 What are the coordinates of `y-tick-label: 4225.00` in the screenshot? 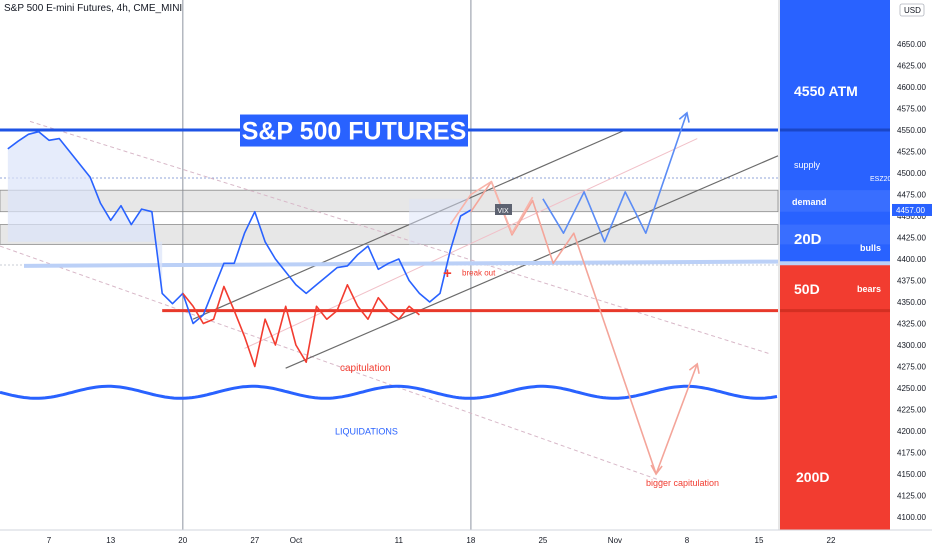 It's located at (911, 410).